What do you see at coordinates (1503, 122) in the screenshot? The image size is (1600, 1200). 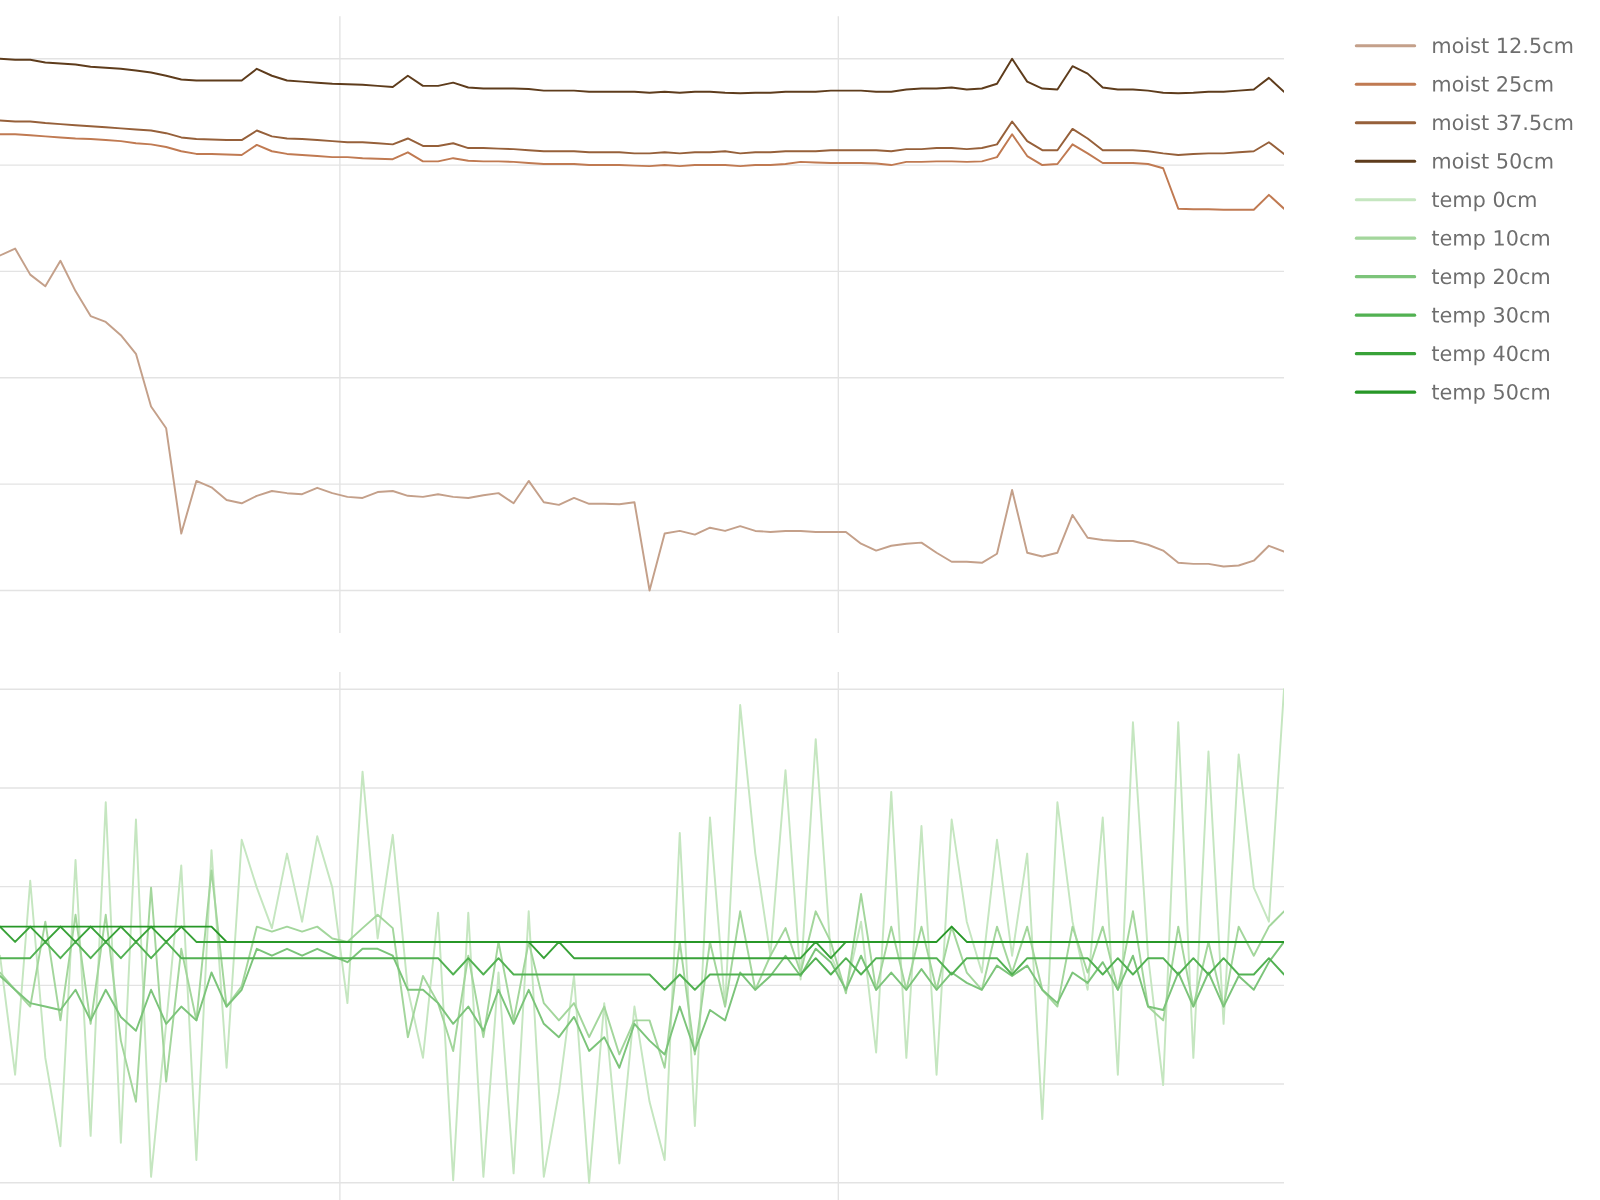 I see `legend-label: moist 37.5cm` at bounding box center [1503, 122].